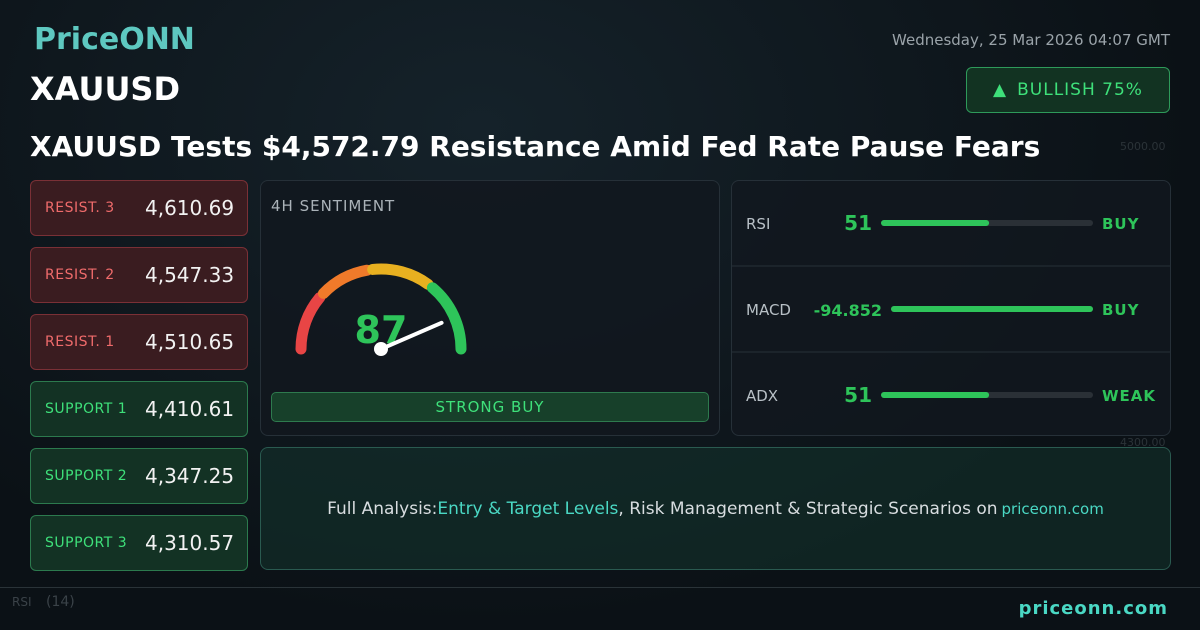  What do you see at coordinates (411, 335) in the screenshot?
I see `gauge-needle` at bounding box center [411, 335].